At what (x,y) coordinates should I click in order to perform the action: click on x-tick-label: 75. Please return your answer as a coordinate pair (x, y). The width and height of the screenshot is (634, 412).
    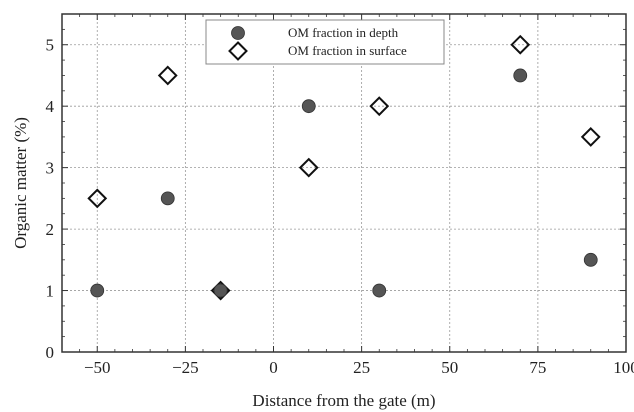
    Looking at the image, I should click on (537, 367).